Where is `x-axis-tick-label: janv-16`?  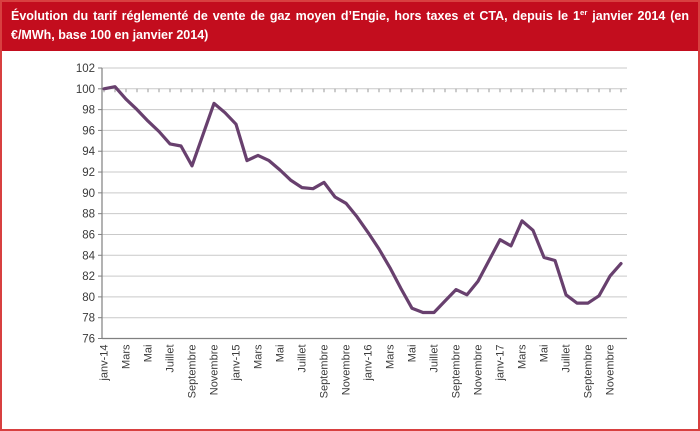
x-axis-tick-label: janv-16 is located at coordinates (369, 362).